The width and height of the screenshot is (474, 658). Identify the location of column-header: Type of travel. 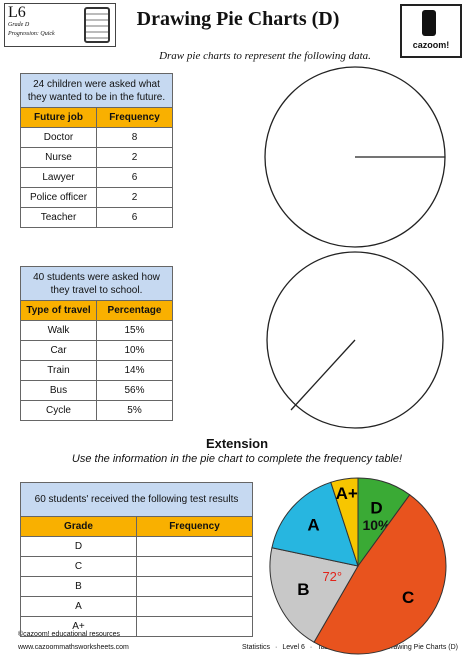
(58, 310).